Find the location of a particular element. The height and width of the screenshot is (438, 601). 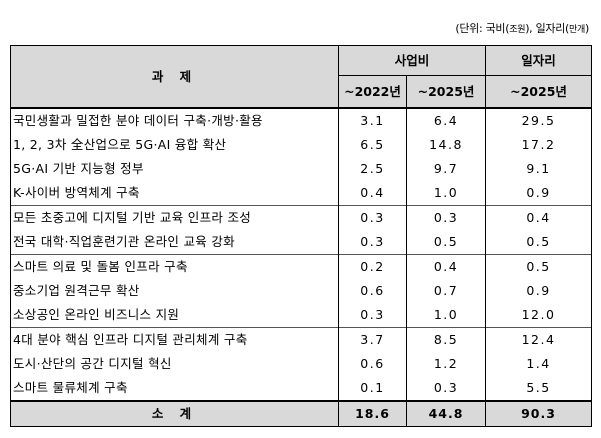

total-row: 소 계 18.6 44.8 90.3 is located at coordinates (301, 413).